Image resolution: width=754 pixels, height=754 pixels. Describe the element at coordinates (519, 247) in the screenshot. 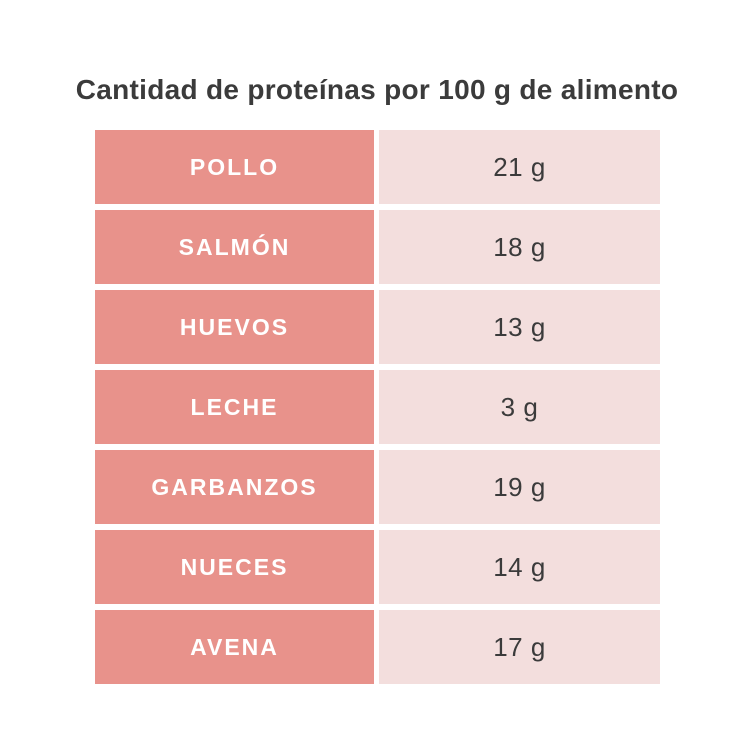

I see `value-cell-salmon: 18 g` at that location.